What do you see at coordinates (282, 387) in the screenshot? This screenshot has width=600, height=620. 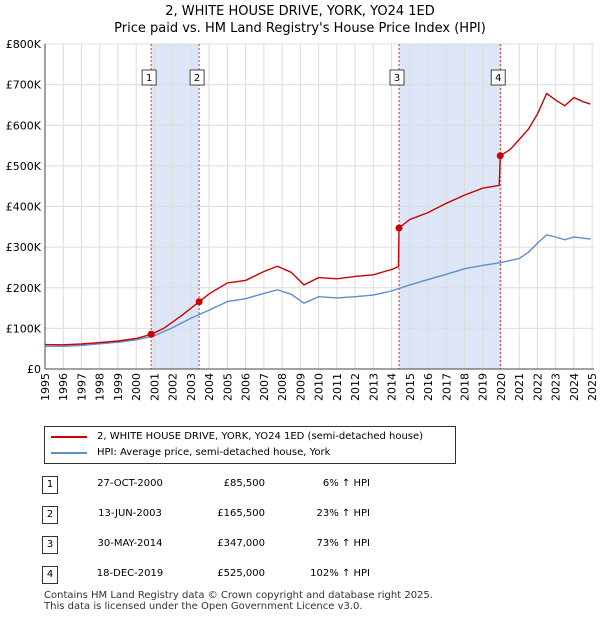 I see `x-tick-label: 2008` at bounding box center [282, 387].